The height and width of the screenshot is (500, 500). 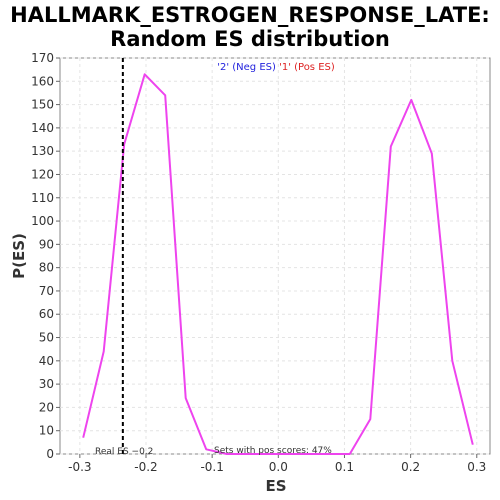 I want to click on pos-scores-annotation: Sets with pos scores: 47%, so click(x=273, y=451).